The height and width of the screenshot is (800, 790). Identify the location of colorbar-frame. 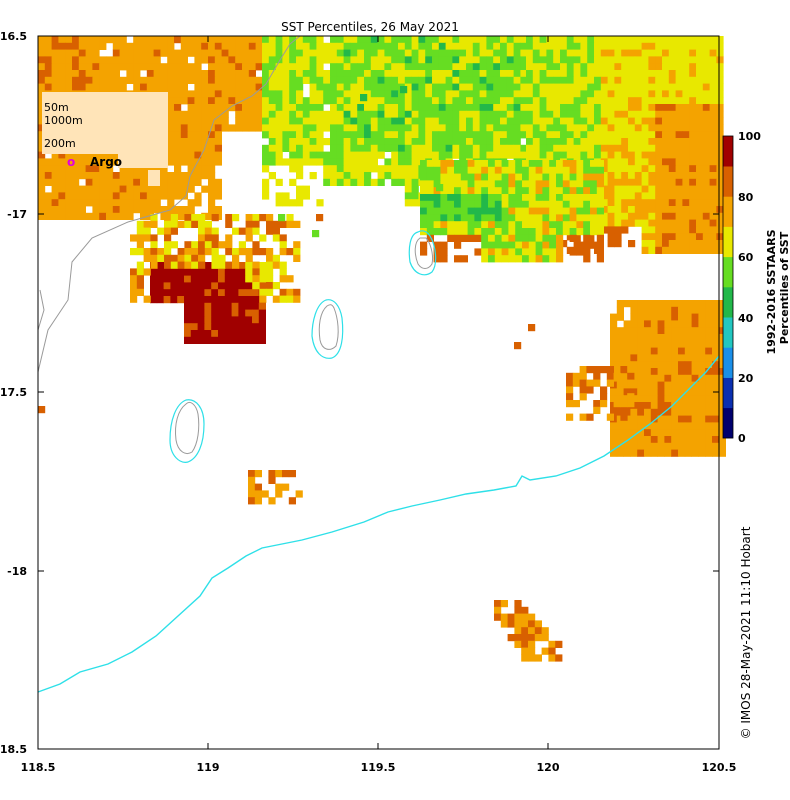
(728, 287).